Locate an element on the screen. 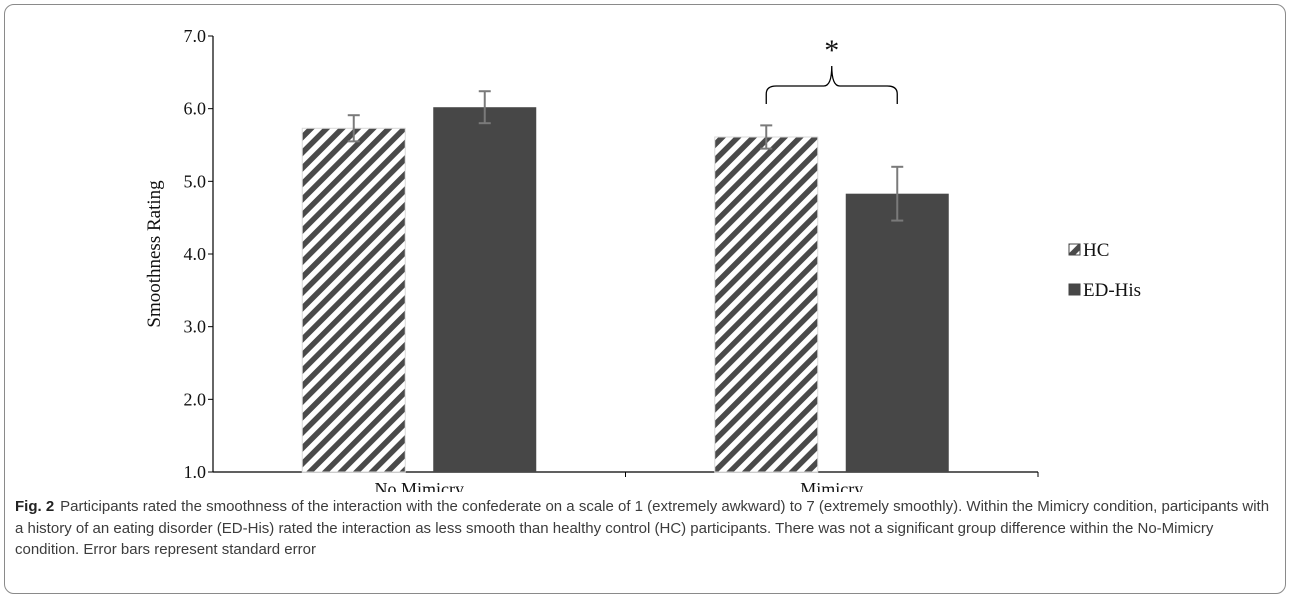  significance-annotation: * is located at coordinates (831, 69).